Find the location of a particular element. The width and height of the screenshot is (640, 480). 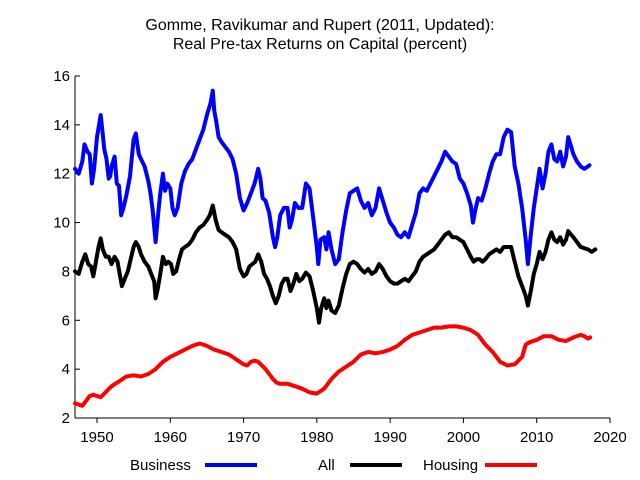

y-tick-label: 2 is located at coordinates (66, 418).